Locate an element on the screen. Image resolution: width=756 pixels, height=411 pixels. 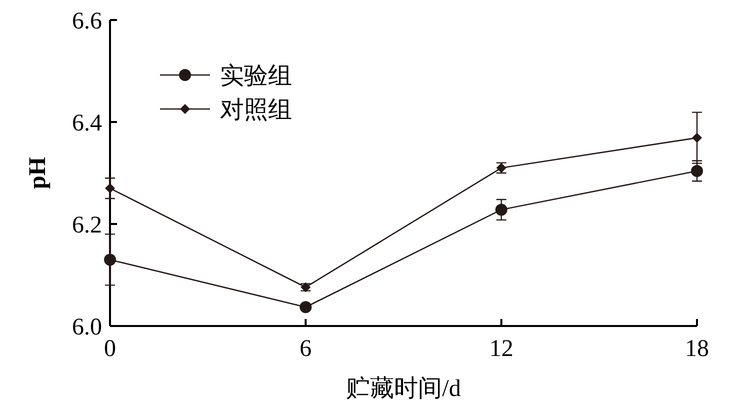
x-axis-title: 贮藏时间/d is located at coordinates (403, 389).